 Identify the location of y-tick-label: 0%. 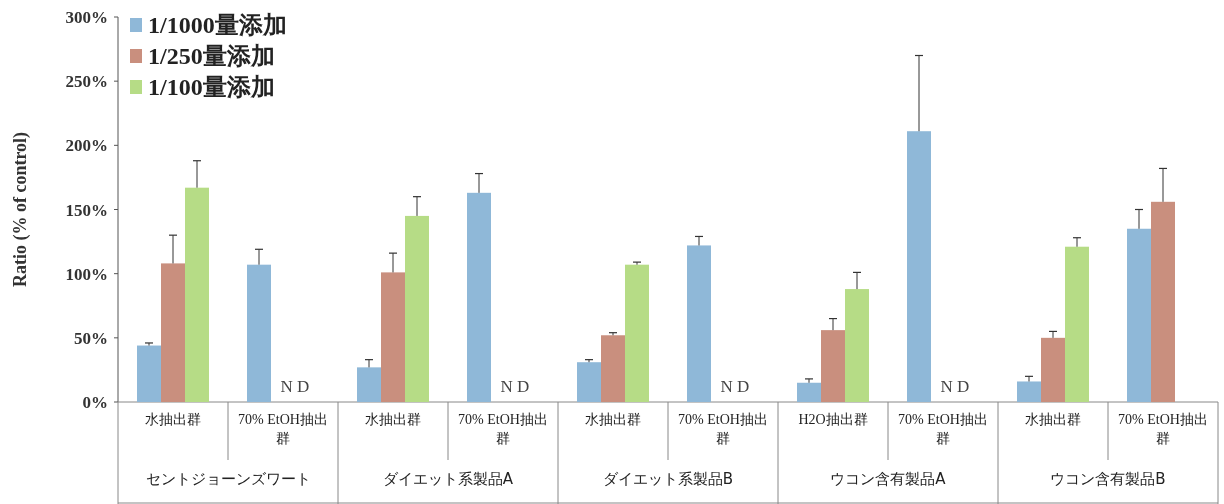
(95, 402).